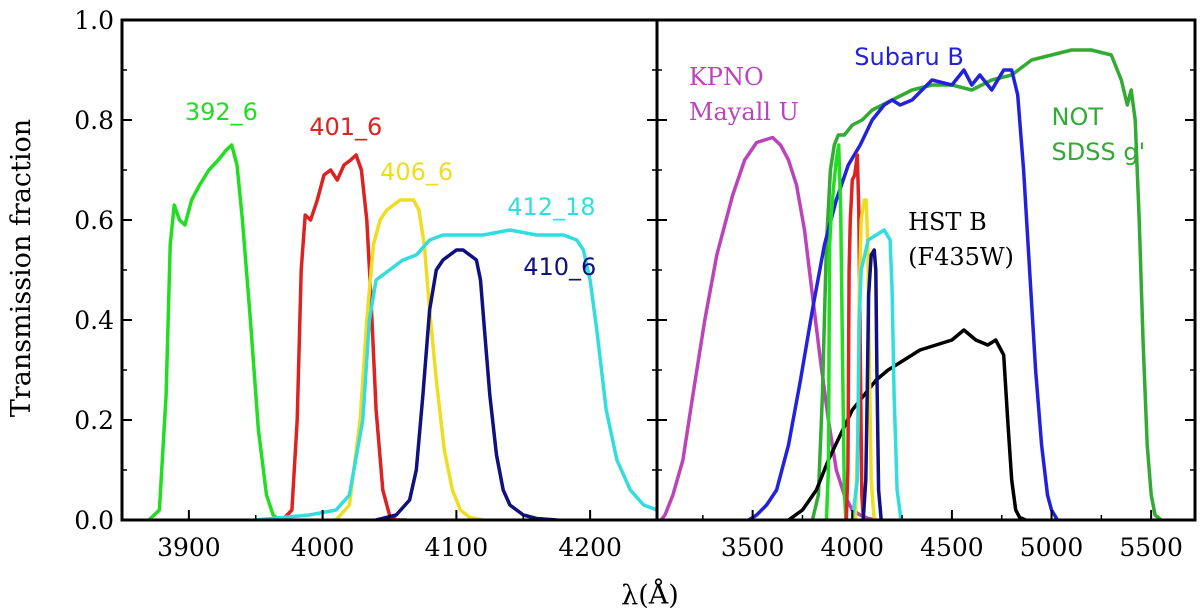 This screenshot has width=1200, height=615. Describe the element at coordinates (1052, 547) in the screenshot. I see `x-tick-label: 5000` at that location.